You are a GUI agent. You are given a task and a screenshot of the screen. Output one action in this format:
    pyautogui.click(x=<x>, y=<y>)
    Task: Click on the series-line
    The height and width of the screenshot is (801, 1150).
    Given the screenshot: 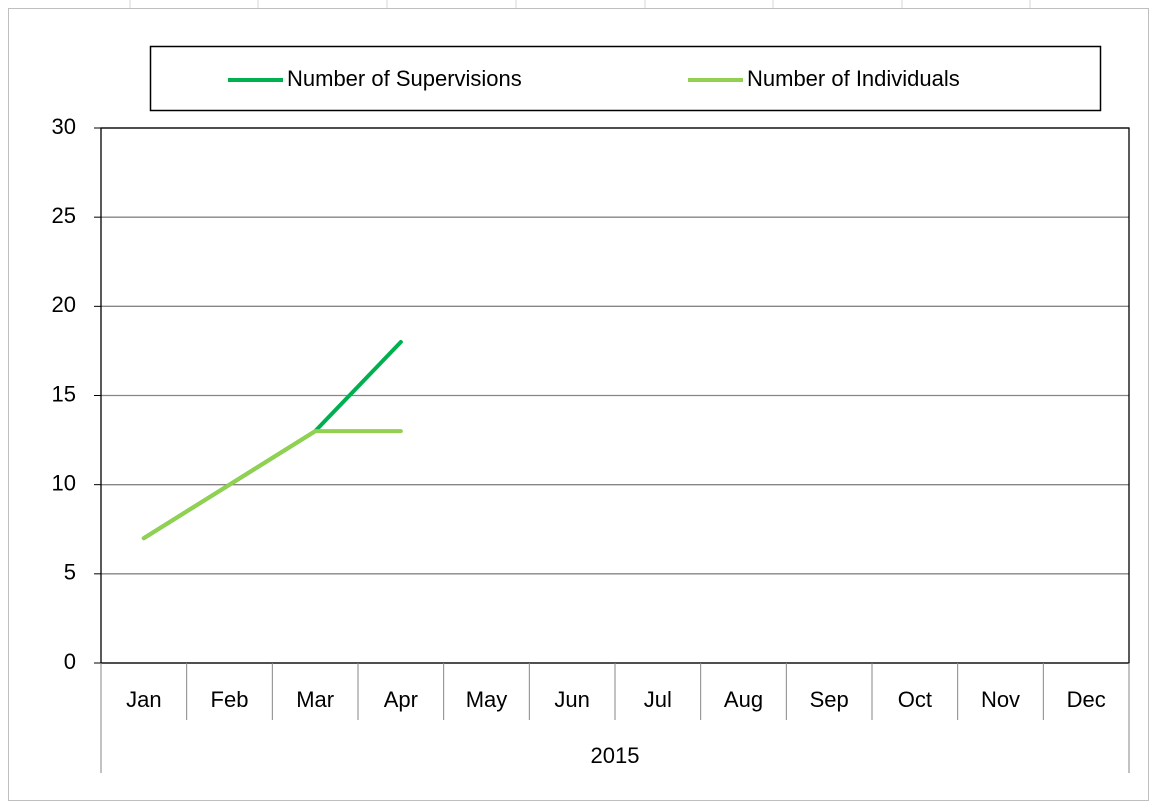 What is the action you would take?
    pyautogui.click(x=272, y=485)
    